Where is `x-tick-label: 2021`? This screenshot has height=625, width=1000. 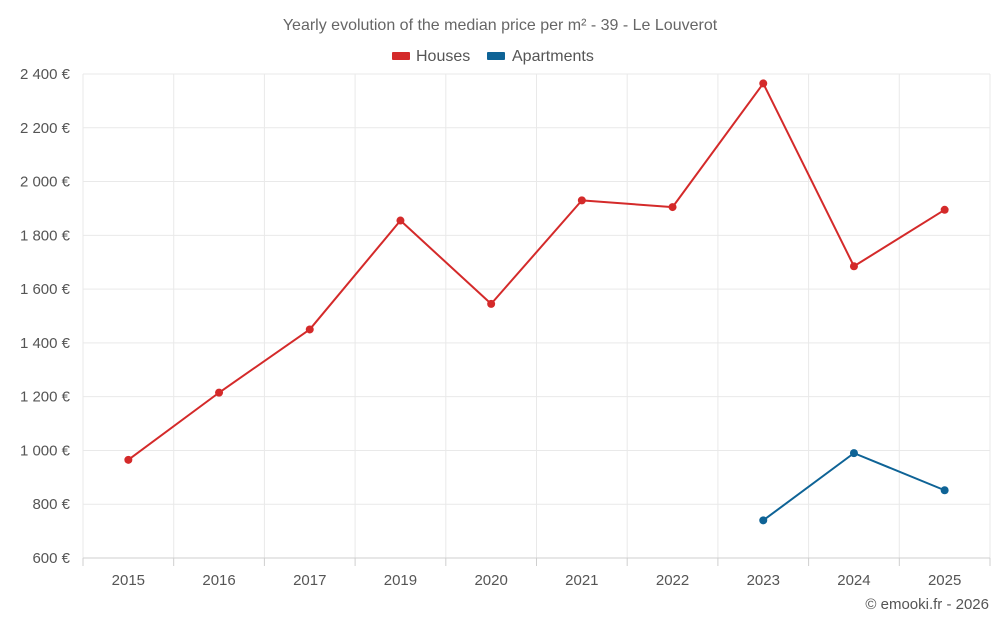
x-tick-label: 2021 is located at coordinates (581, 580).